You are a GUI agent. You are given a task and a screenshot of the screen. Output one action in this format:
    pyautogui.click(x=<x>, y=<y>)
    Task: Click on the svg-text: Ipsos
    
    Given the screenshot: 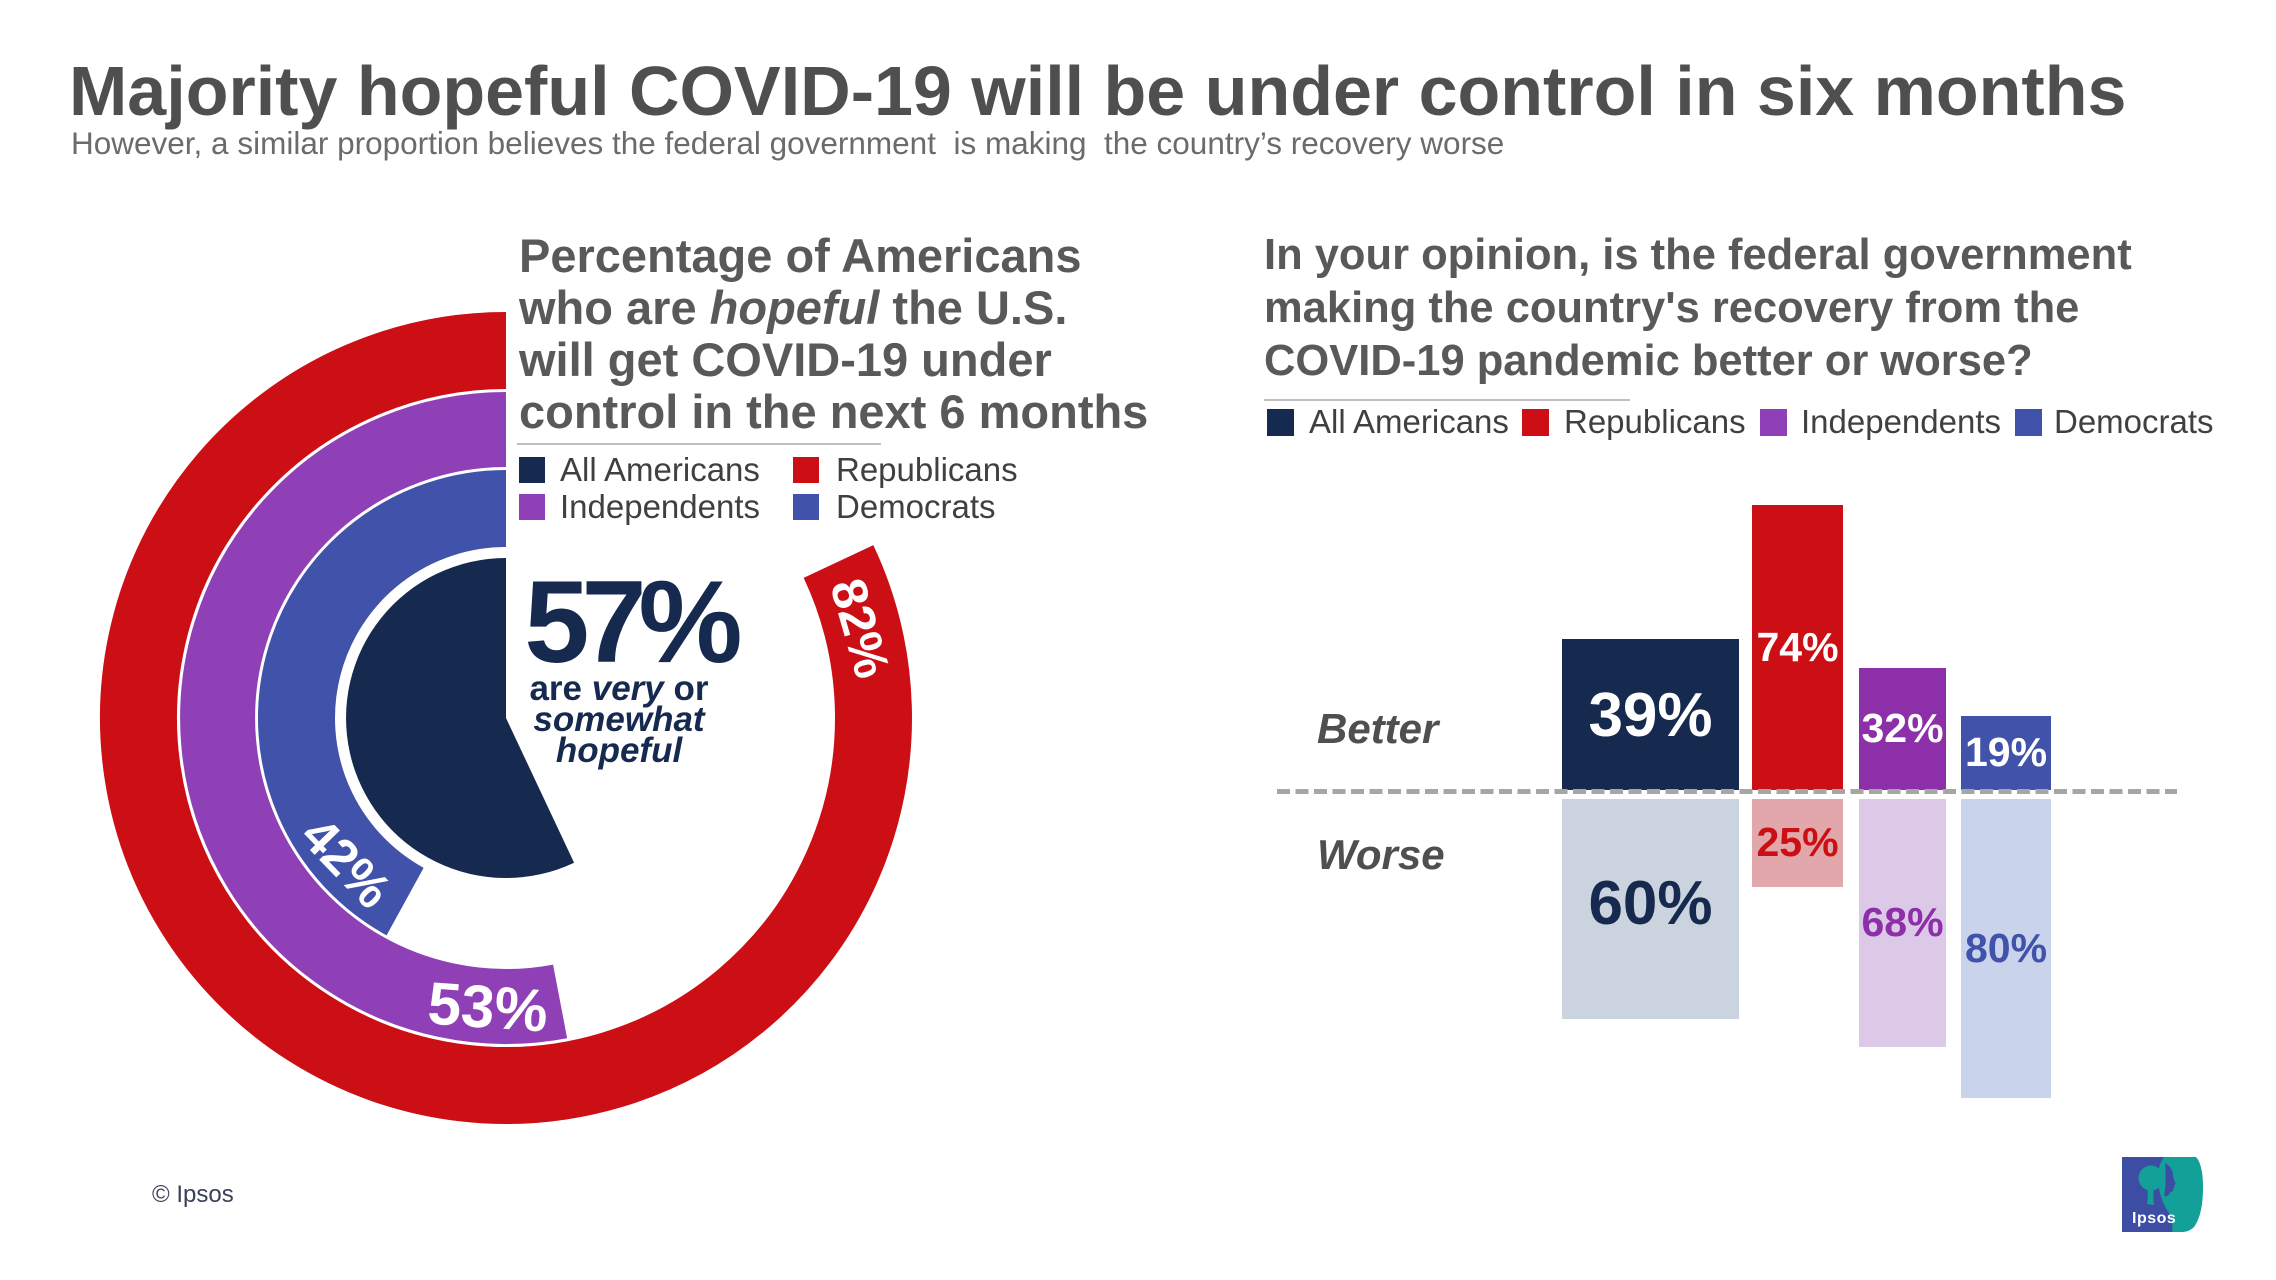 What is the action you would take?
    pyautogui.click(x=2154, y=1218)
    